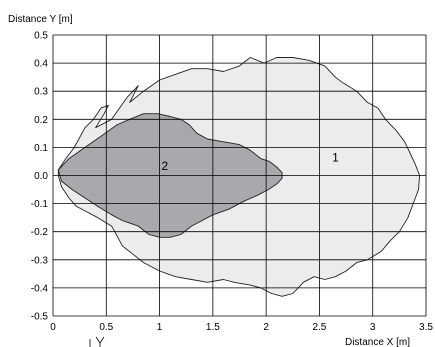 The height and width of the screenshot is (347, 435). I want to click on y-axis-label: Distance Y [m], so click(40, 19).